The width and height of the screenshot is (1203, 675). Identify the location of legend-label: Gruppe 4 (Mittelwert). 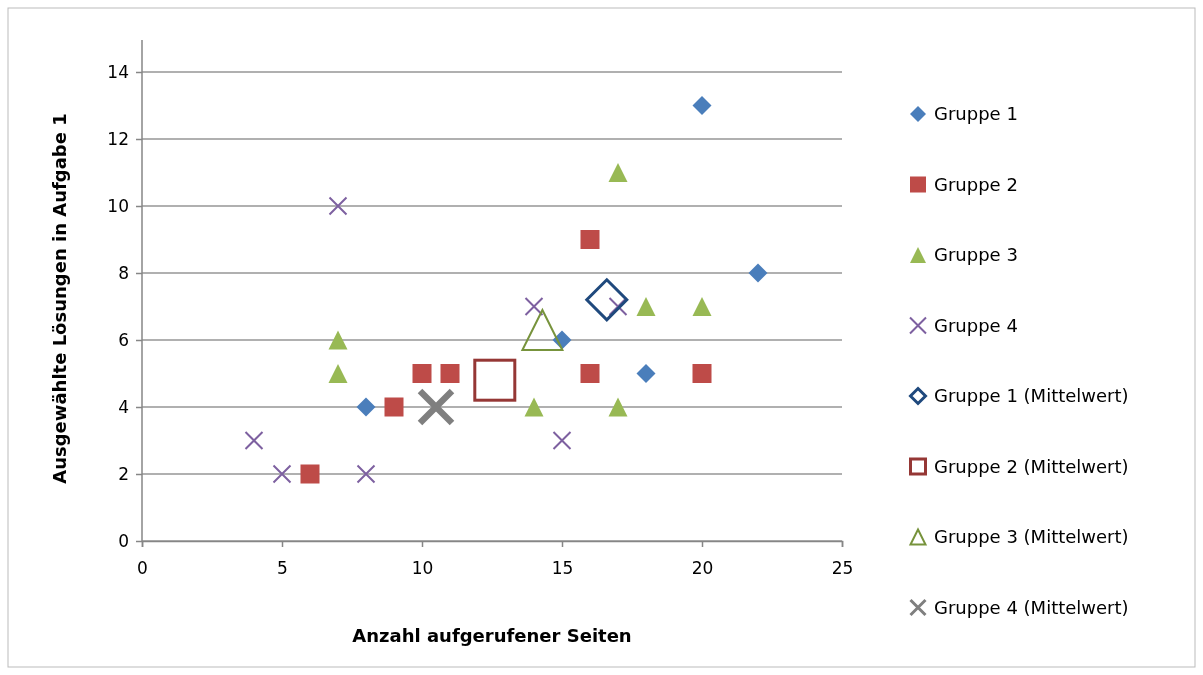
(1031, 607).